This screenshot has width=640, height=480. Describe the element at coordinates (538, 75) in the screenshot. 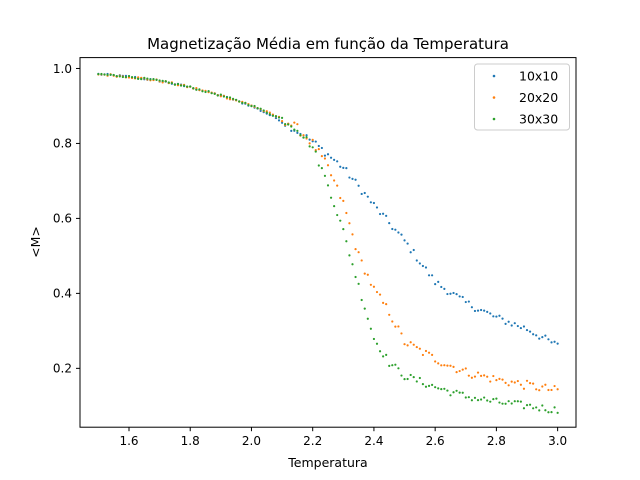

I see `legend-label: 10x10` at that location.